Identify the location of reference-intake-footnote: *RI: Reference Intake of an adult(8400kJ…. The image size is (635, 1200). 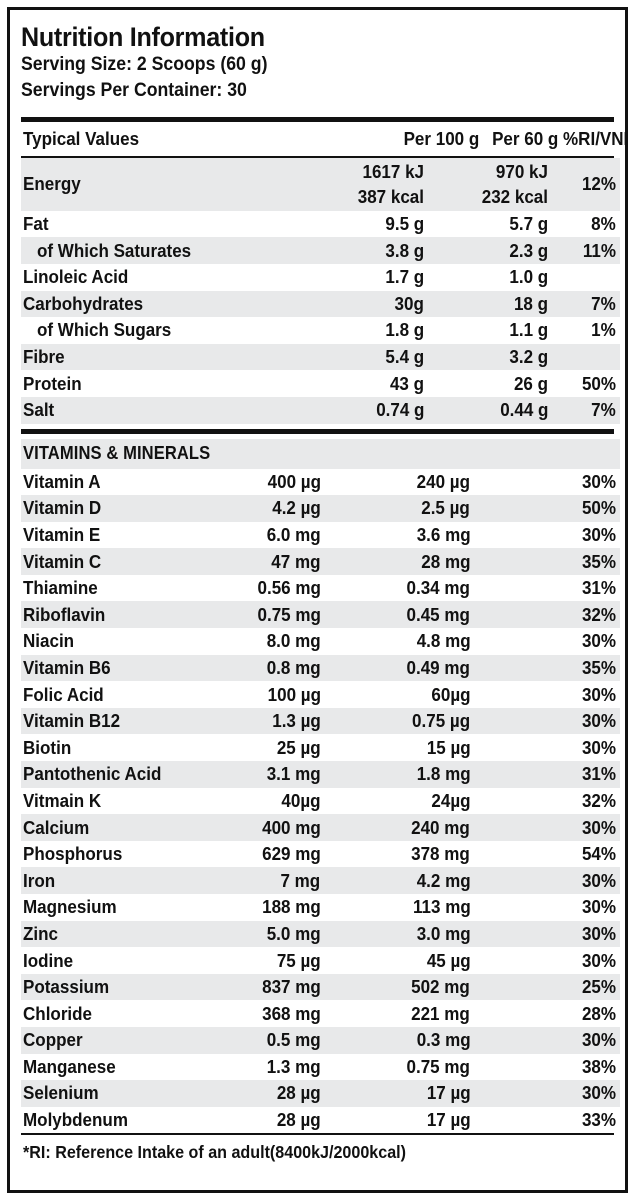
(215, 1152).